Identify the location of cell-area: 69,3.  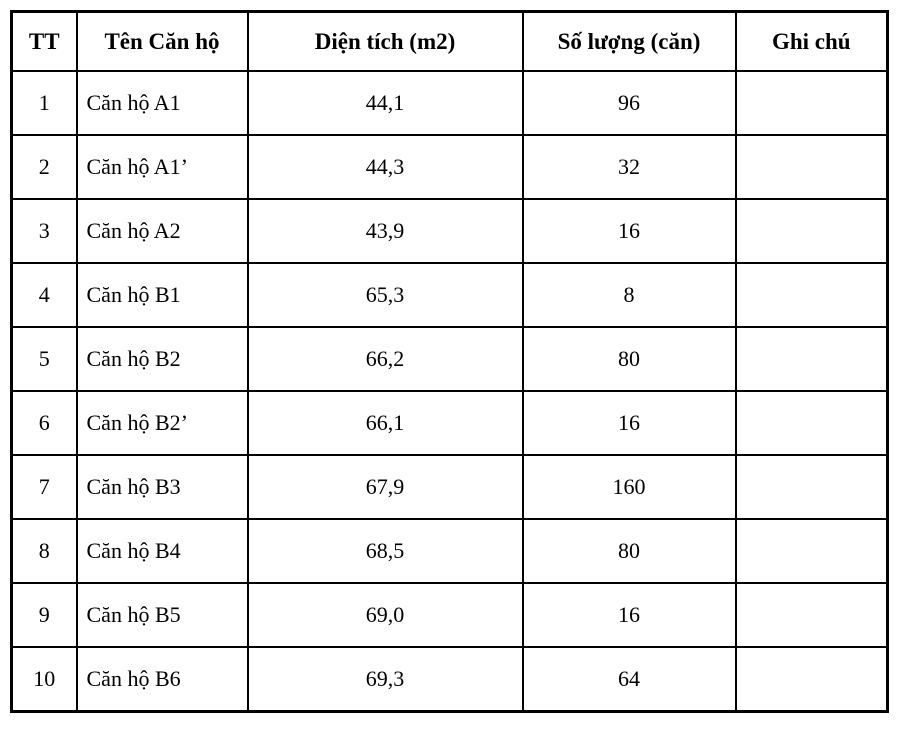
(385, 679).